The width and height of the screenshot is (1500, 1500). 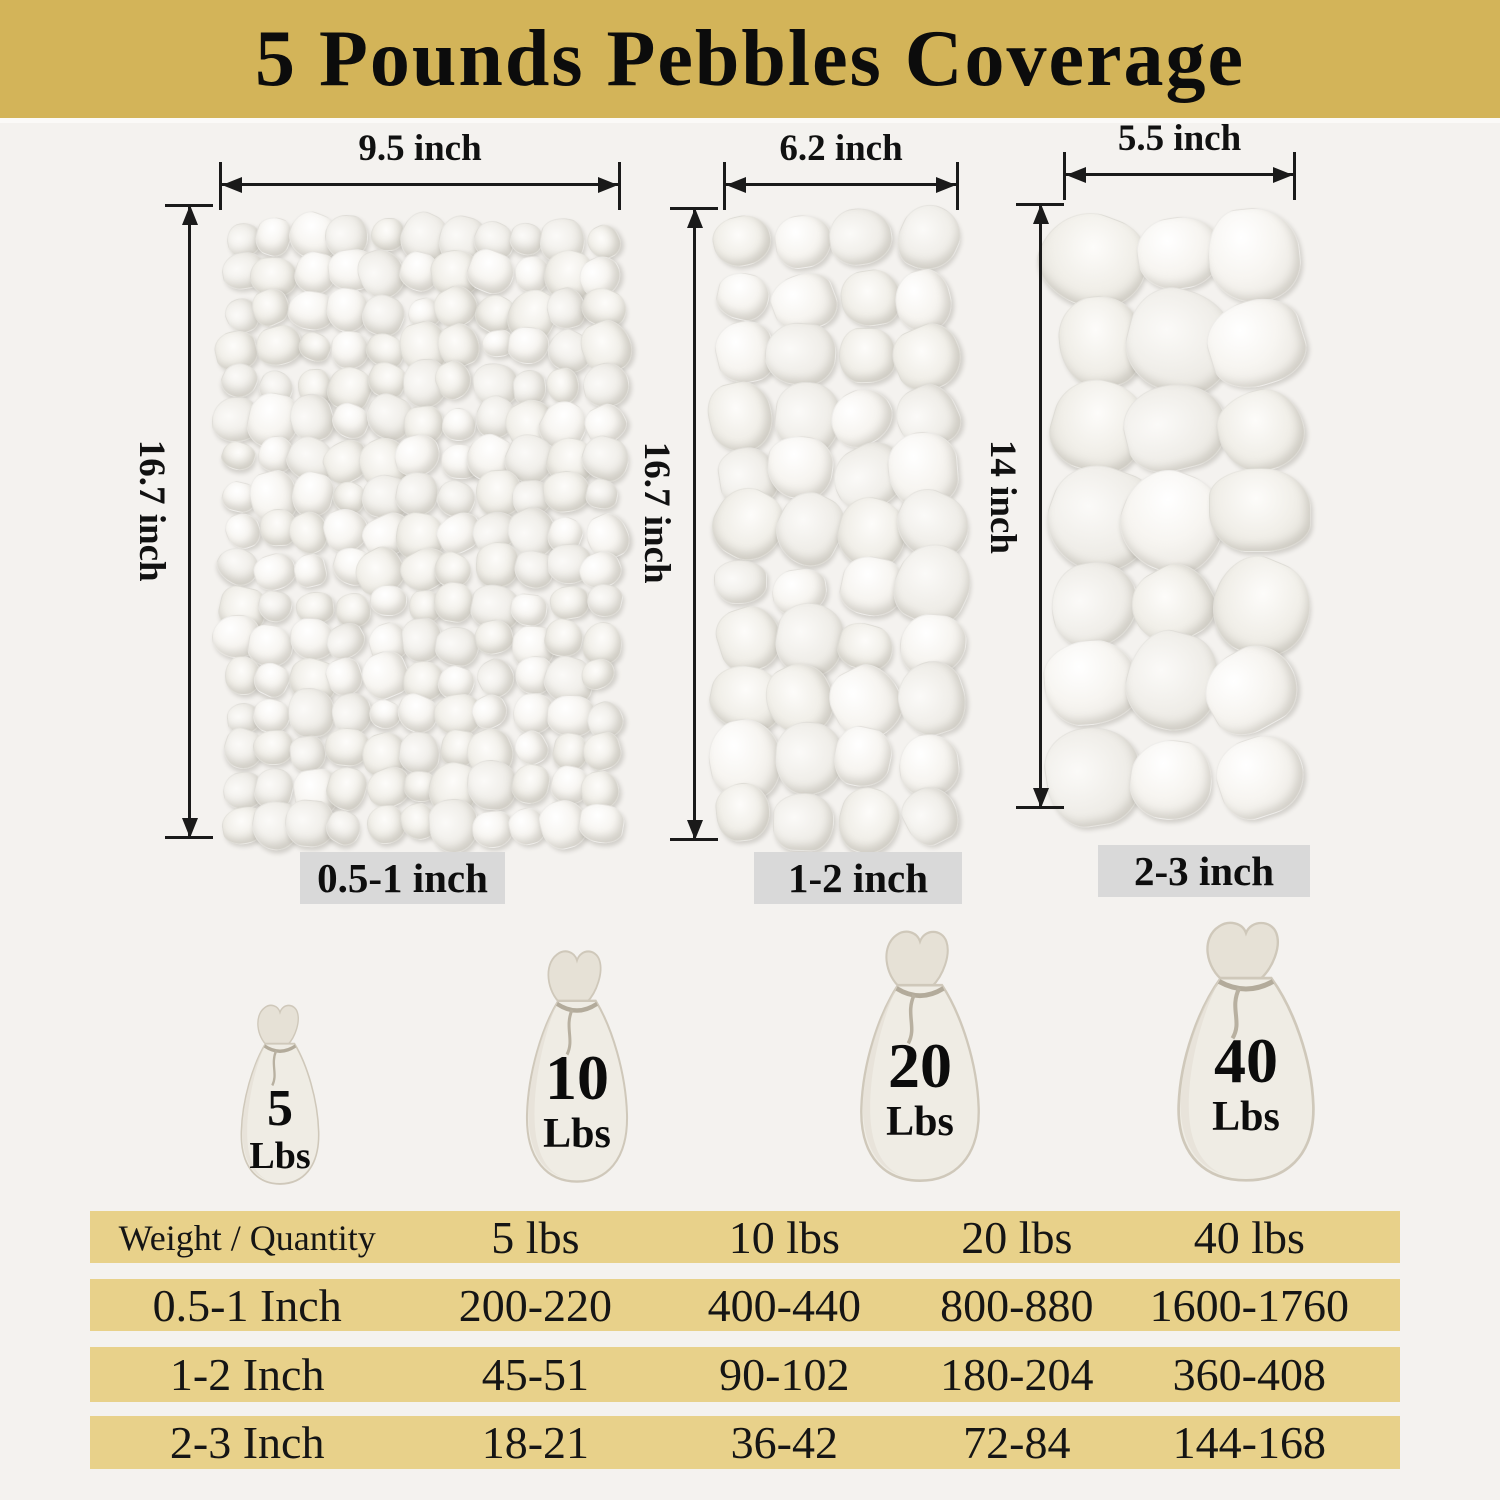 I want to click on title-banner: 5 Pounds Pebbles Coverage, so click(x=750, y=61).